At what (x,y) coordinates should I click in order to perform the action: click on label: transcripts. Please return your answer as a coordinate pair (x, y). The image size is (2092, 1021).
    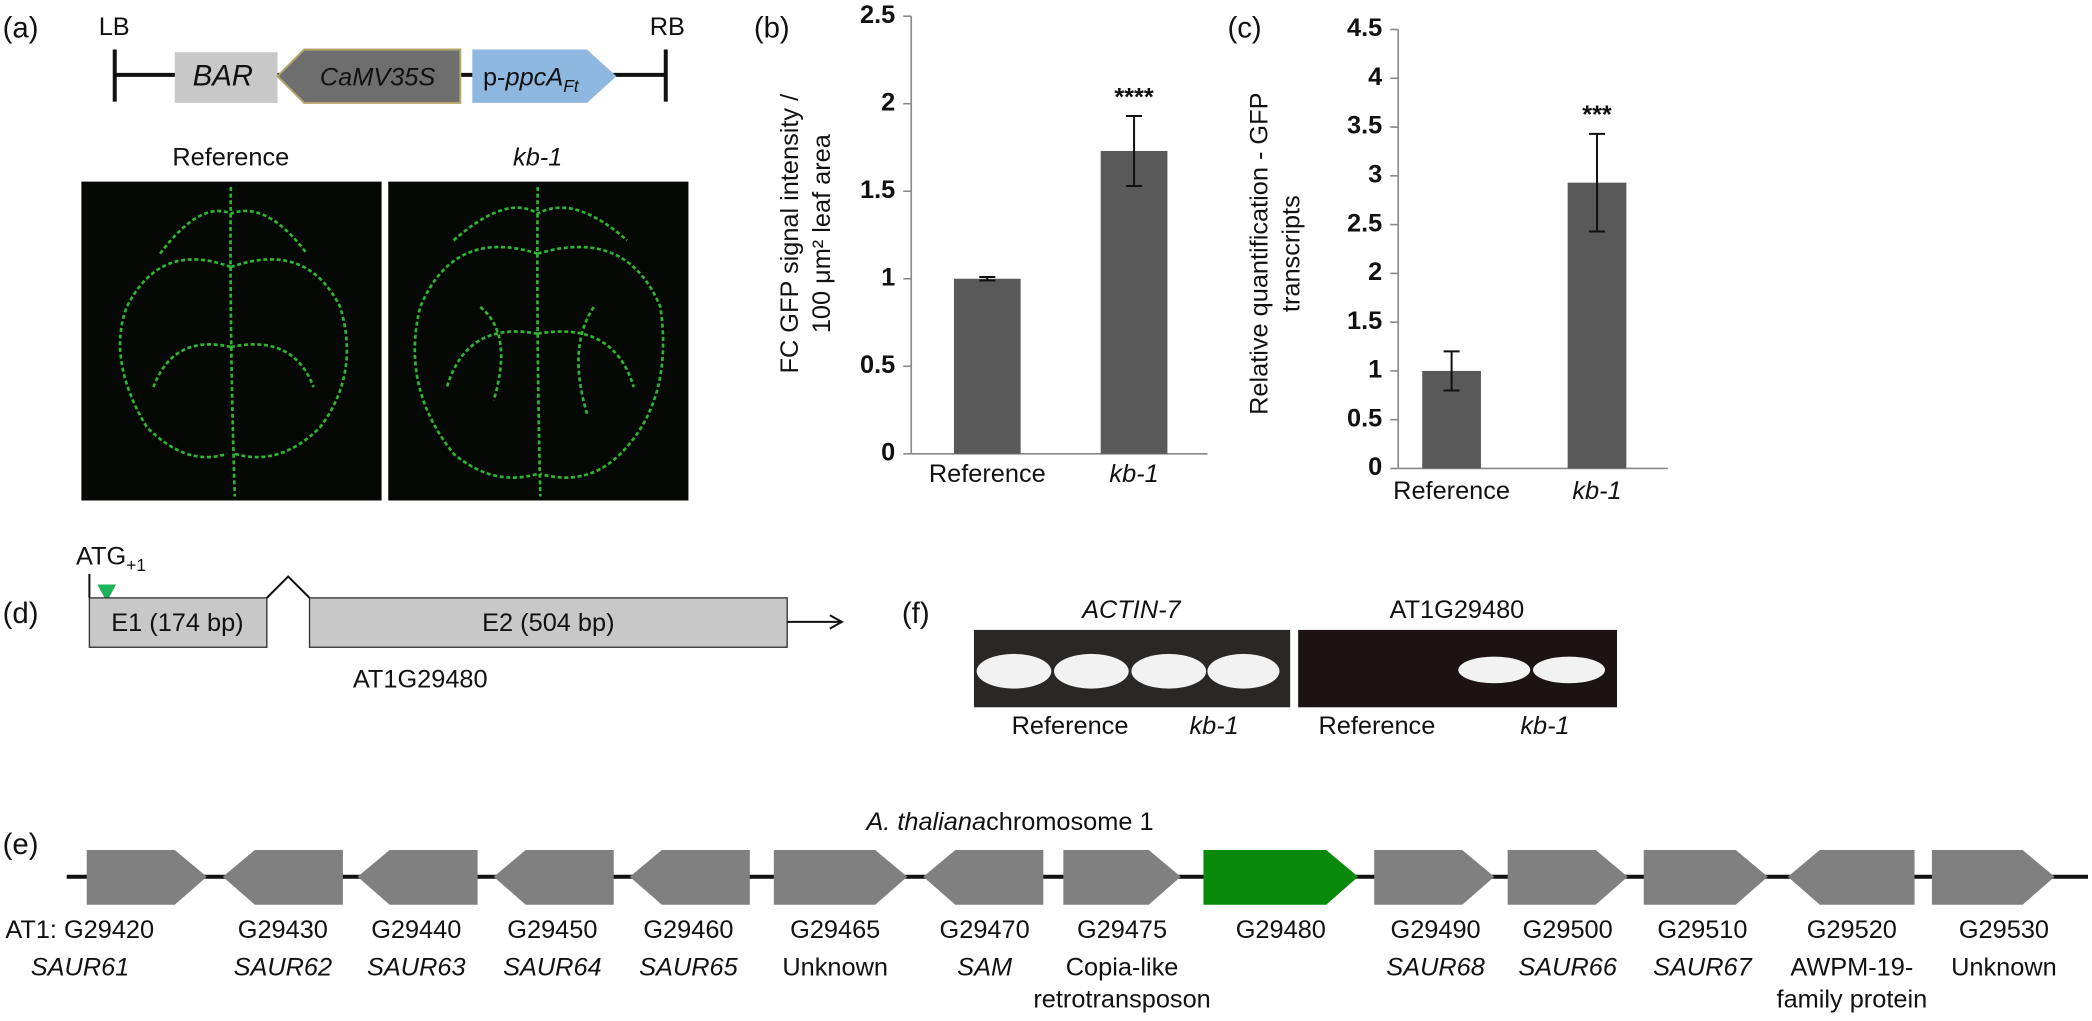
    Looking at the image, I should click on (1291, 253).